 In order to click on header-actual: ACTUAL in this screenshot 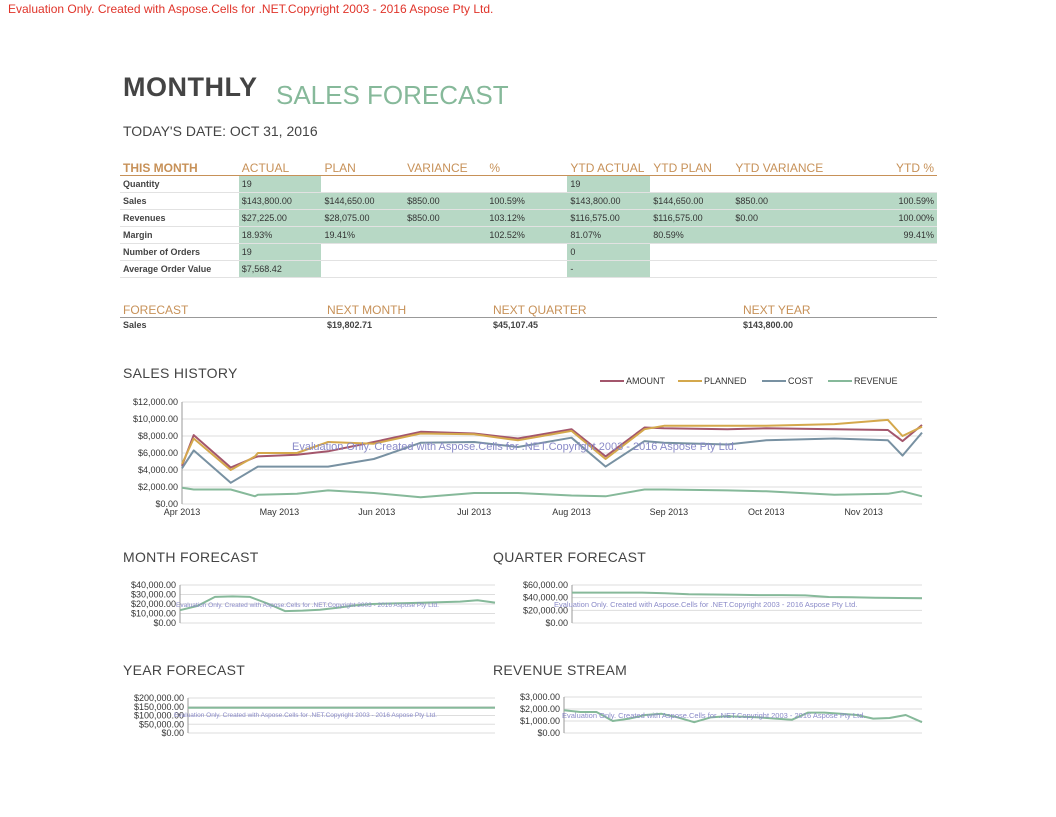, I will do `click(280, 167)`.